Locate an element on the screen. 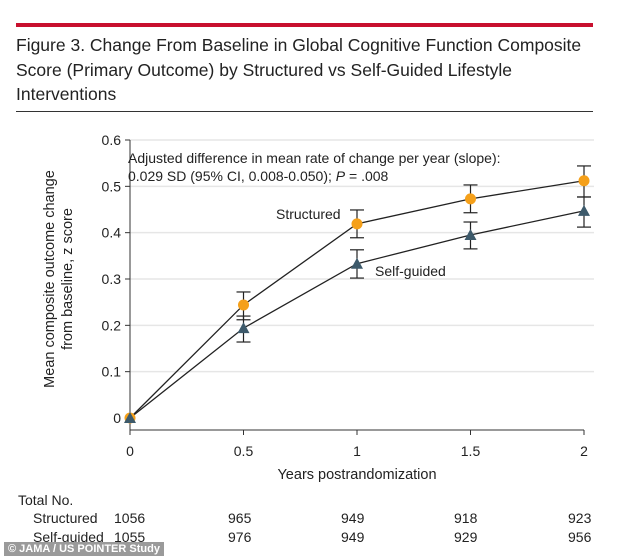  table-cell: 976 is located at coordinates (240, 537).